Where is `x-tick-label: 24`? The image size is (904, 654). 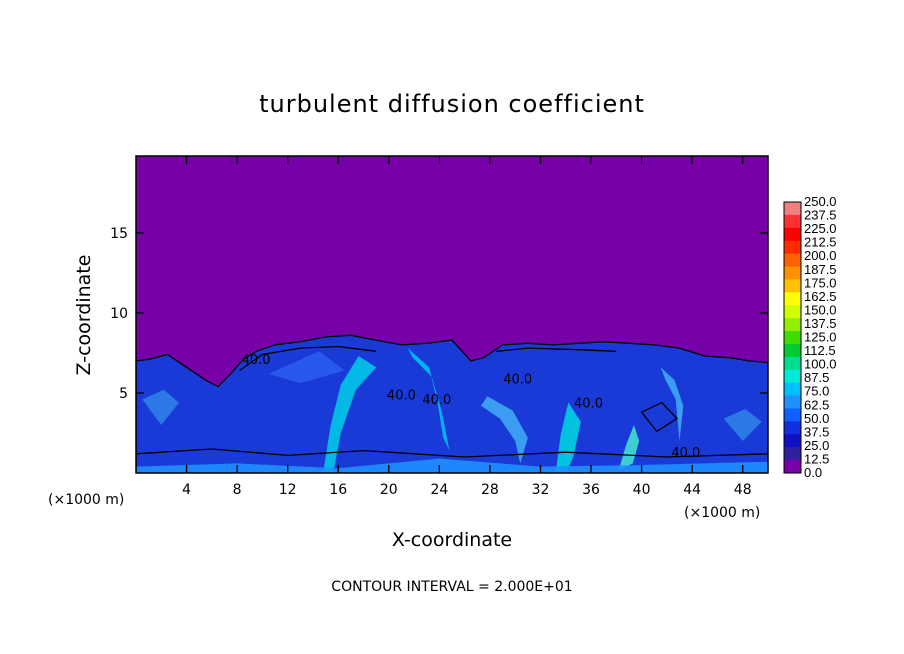
x-tick-label: 24 is located at coordinates (439, 490).